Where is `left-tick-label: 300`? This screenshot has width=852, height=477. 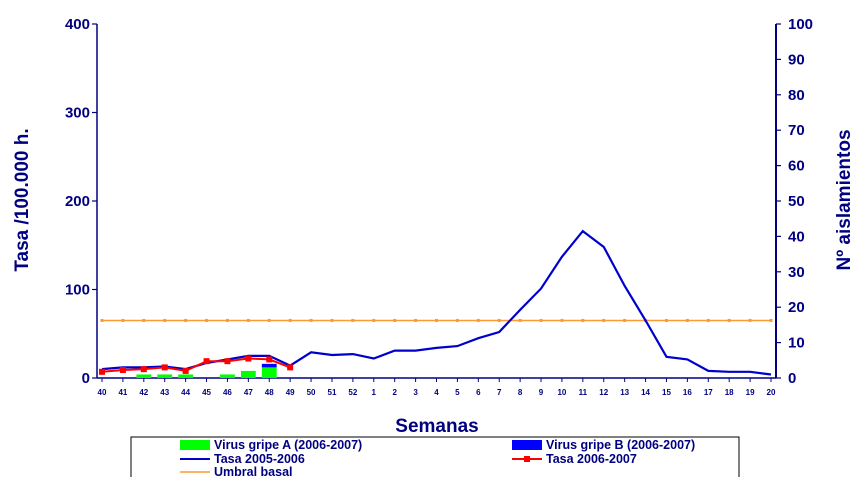 left-tick-label: 300 is located at coordinates (77, 113).